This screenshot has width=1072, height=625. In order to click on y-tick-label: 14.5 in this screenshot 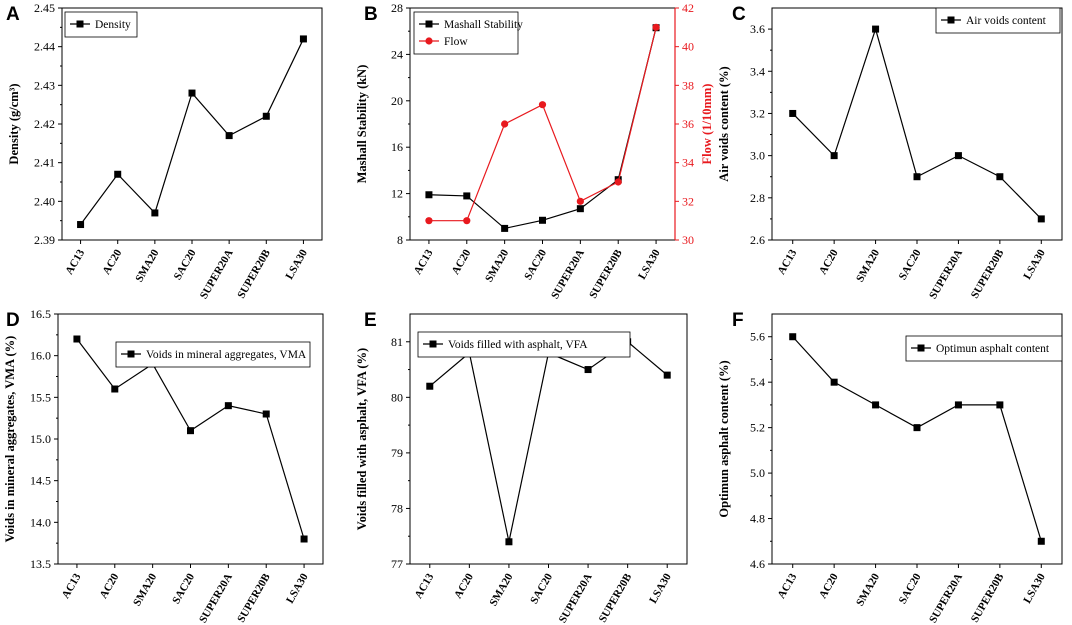, I will do `click(40, 481)`.